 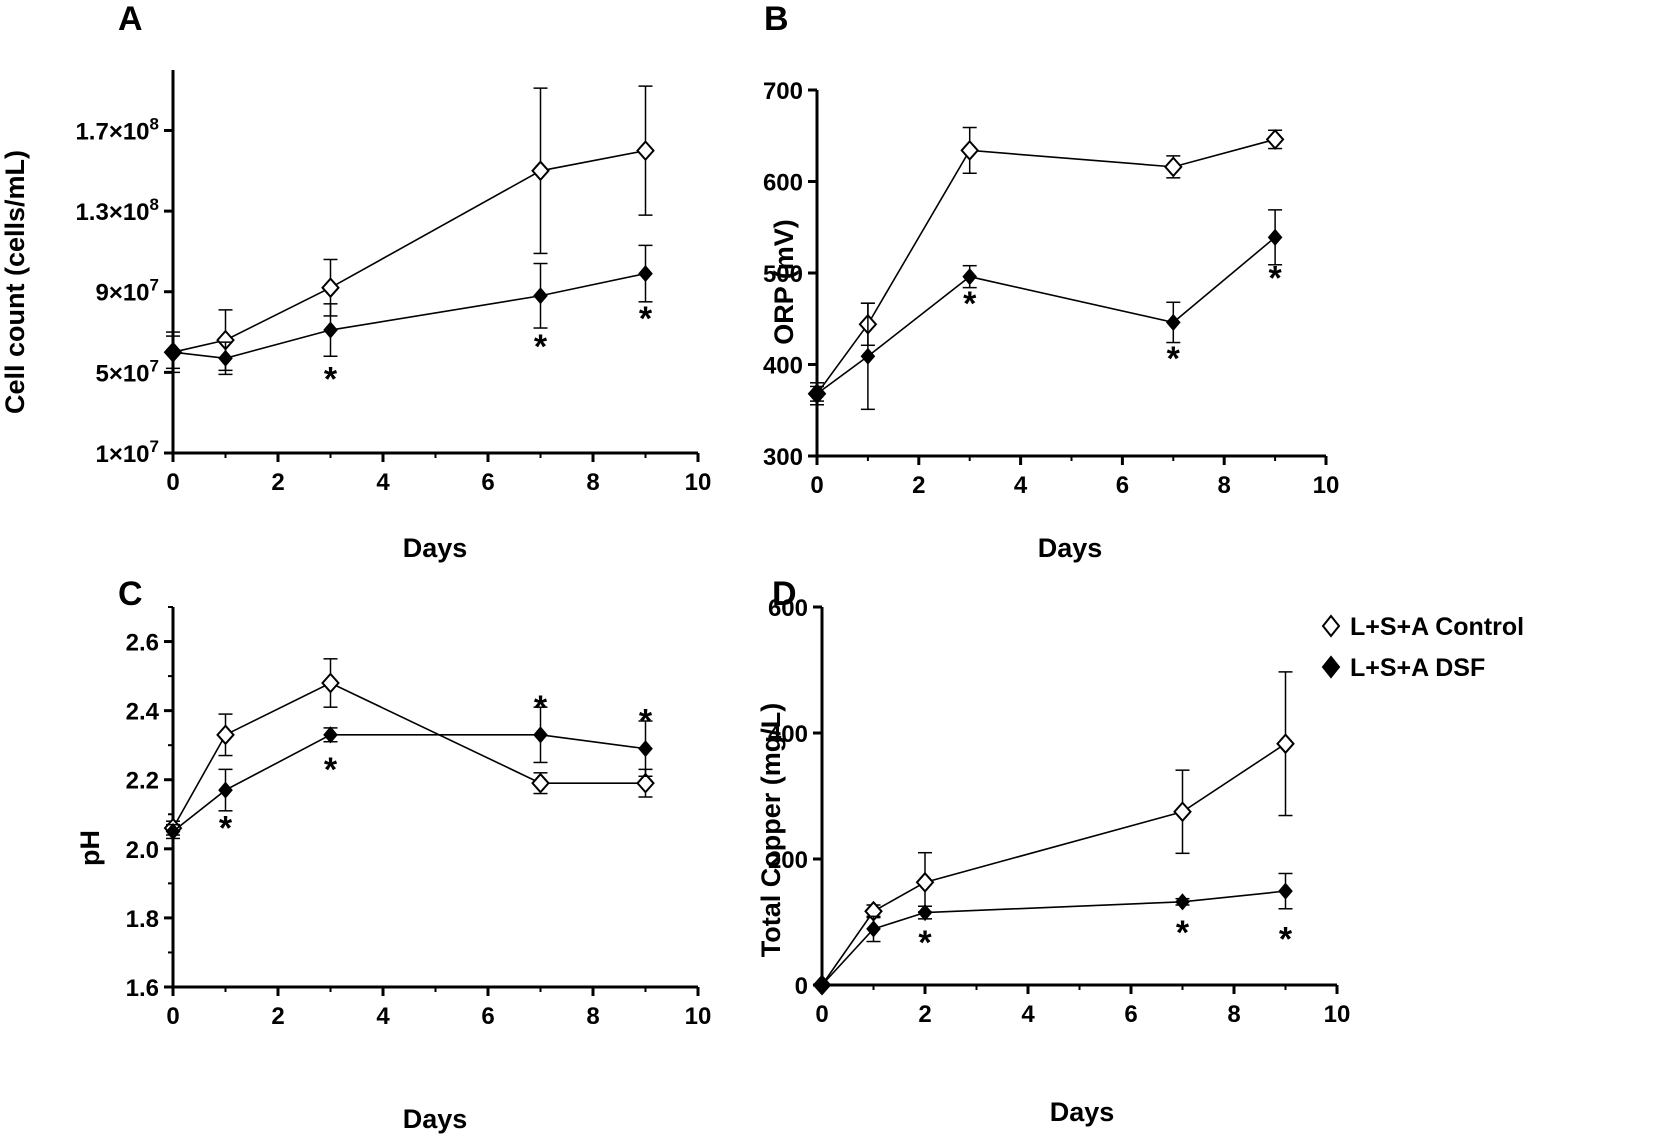 I want to click on legend-entry-control: L+S+A Control, so click(x=1422, y=627).